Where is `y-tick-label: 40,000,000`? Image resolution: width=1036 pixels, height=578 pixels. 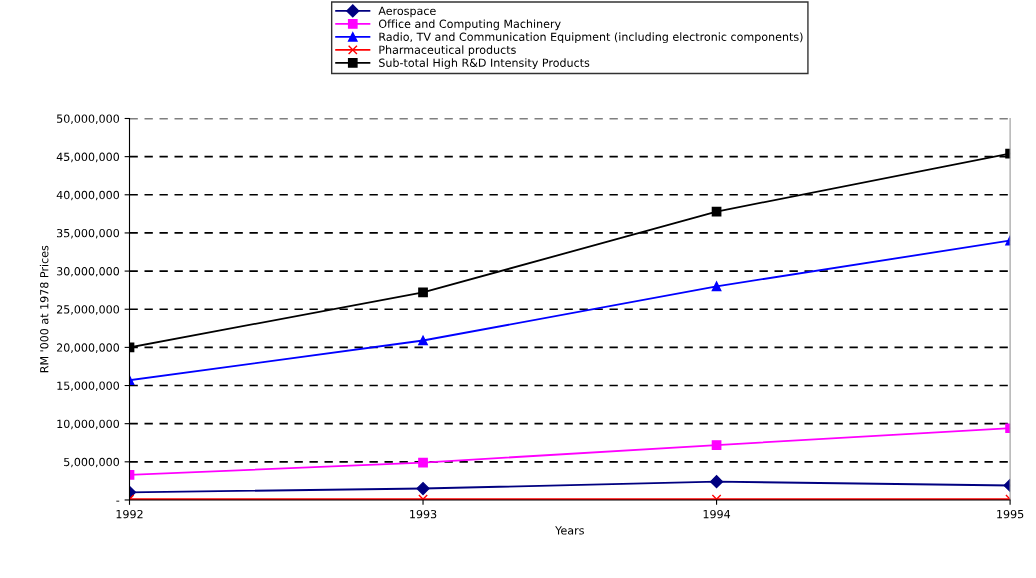
y-tick-label: 40,000,000 is located at coordinates (88, 195).